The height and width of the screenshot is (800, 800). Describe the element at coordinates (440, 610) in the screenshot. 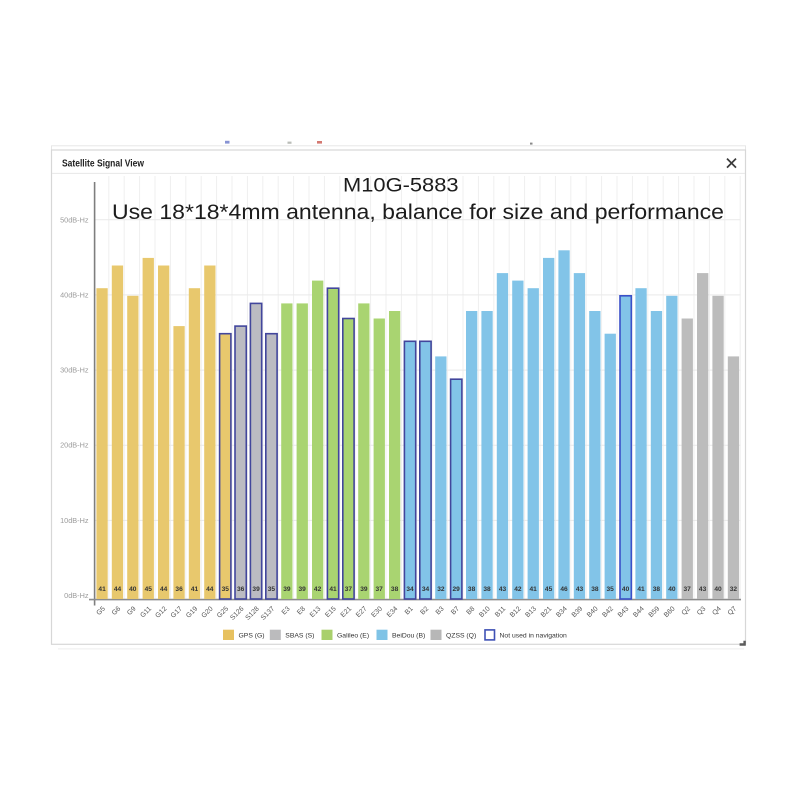

I see `svg-text: B3` at that location.